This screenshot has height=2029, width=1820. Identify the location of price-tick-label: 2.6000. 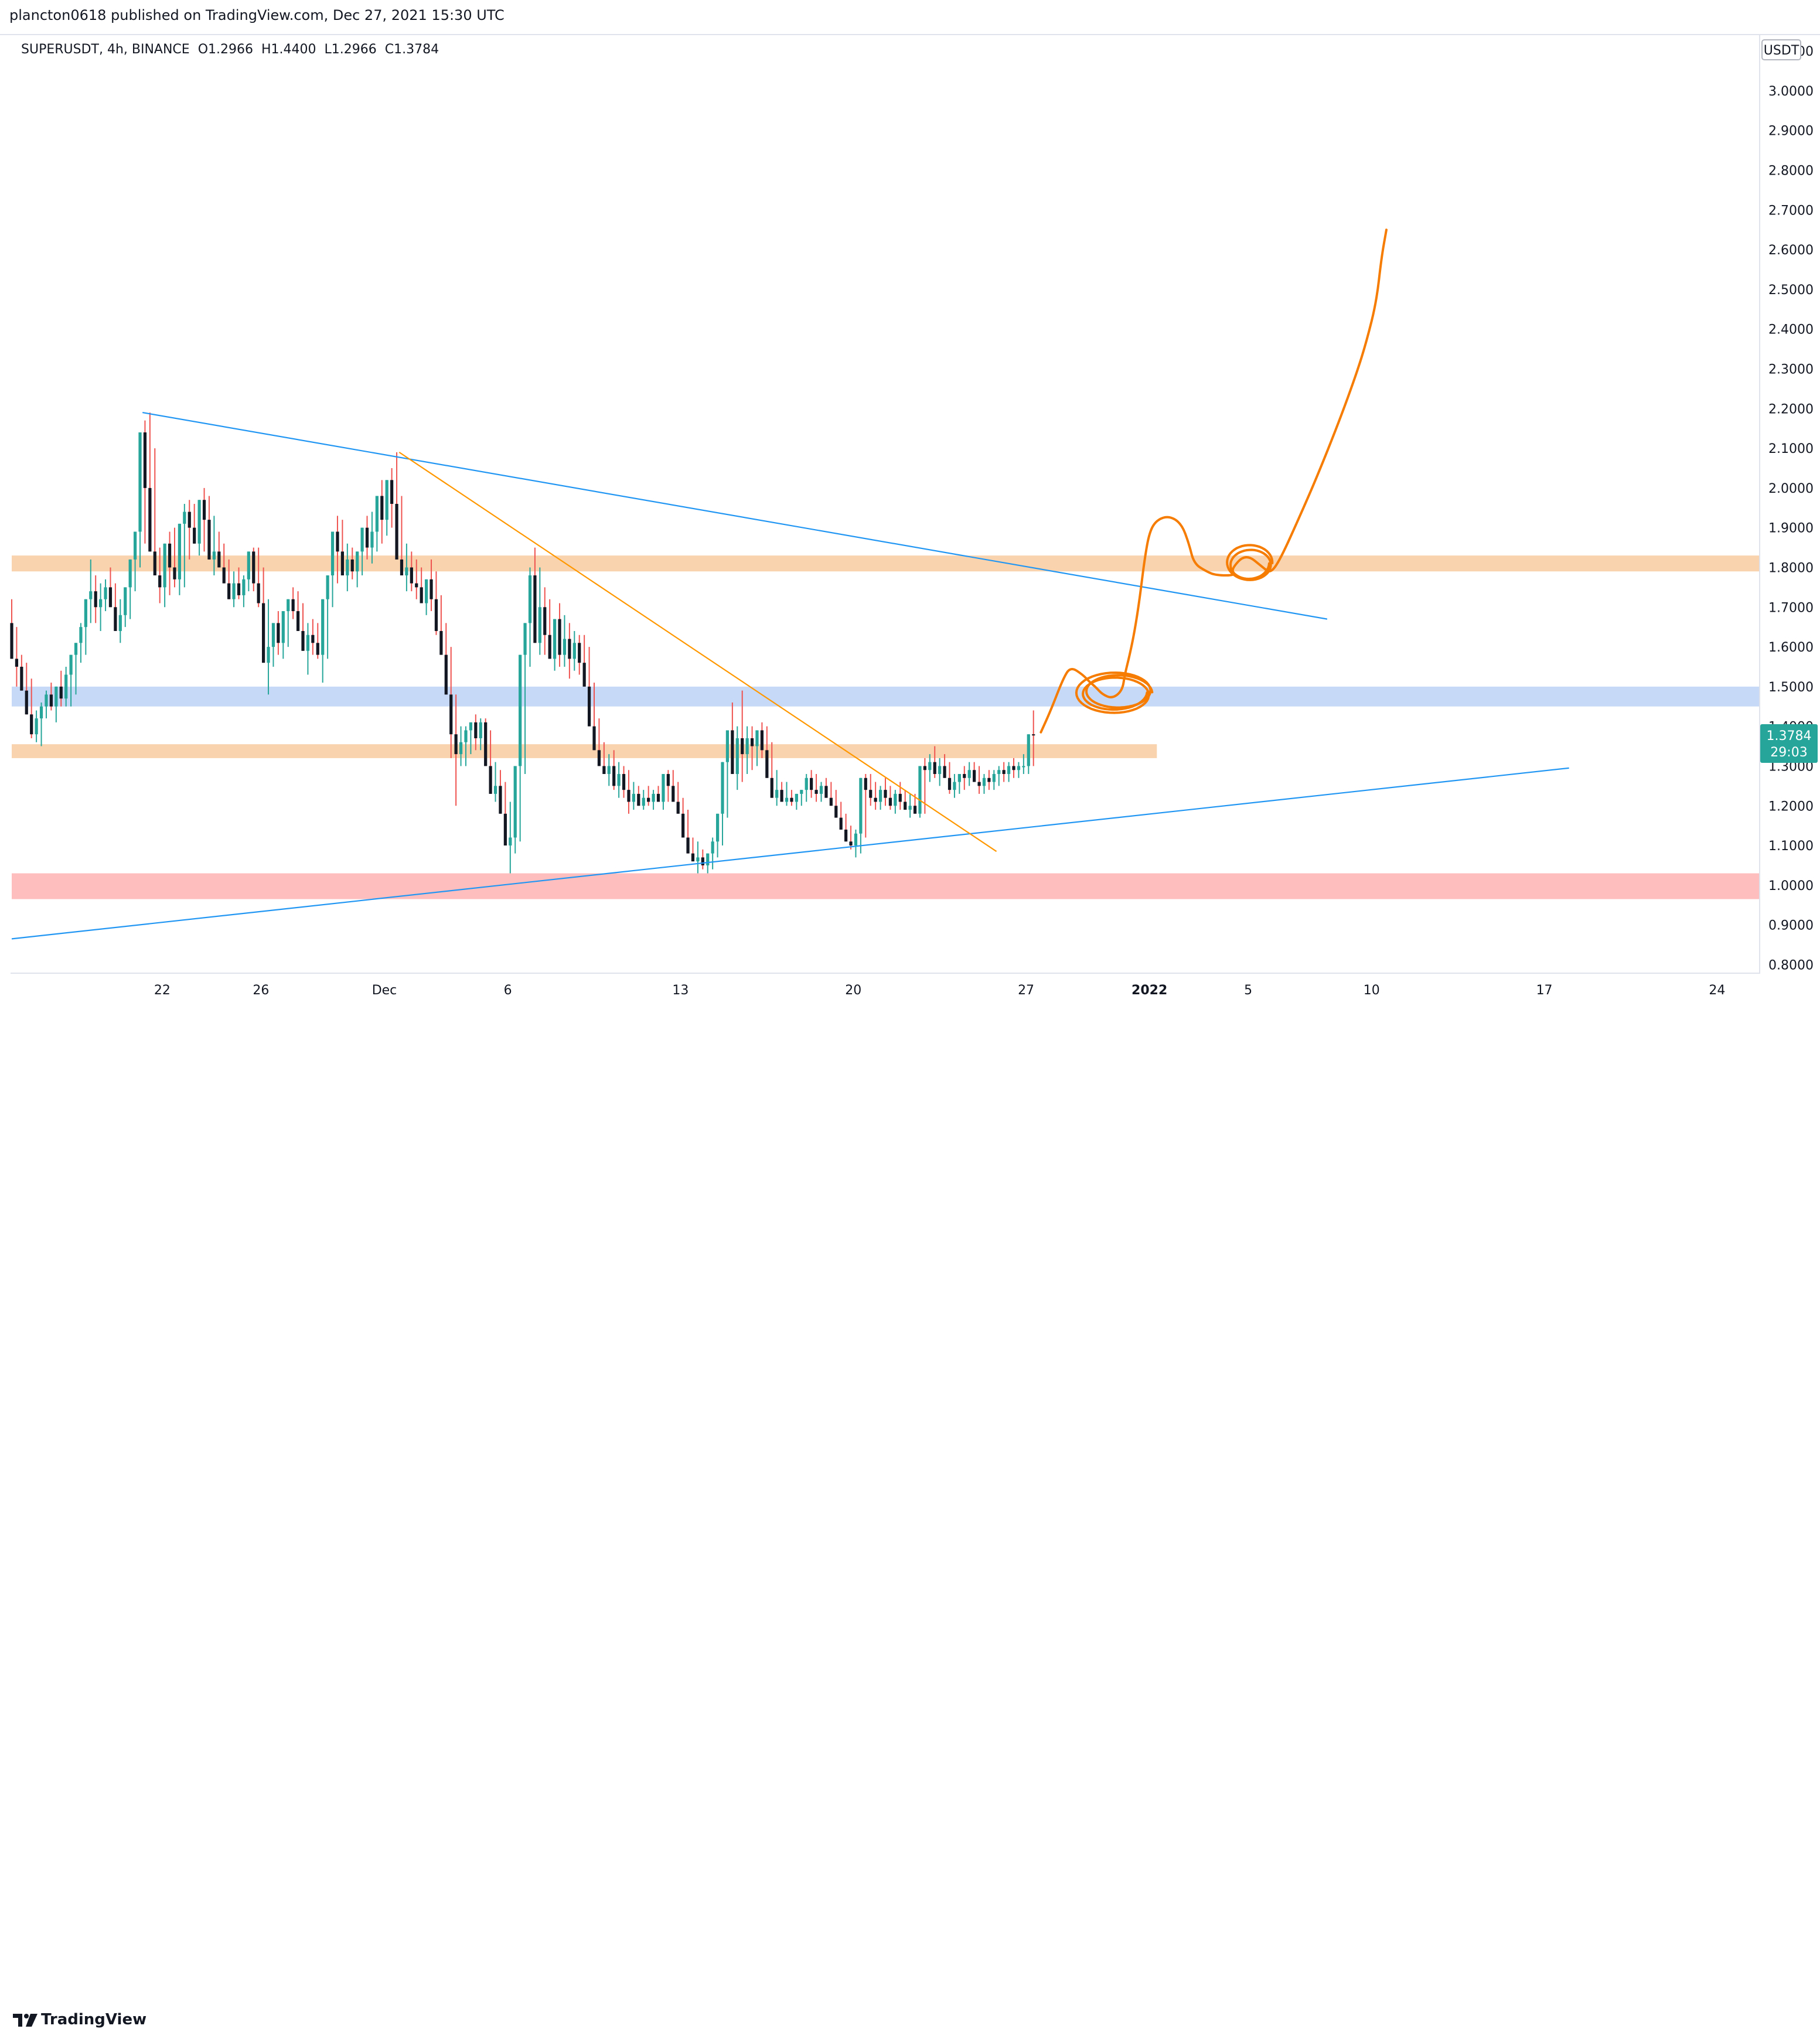
(1791, 250).